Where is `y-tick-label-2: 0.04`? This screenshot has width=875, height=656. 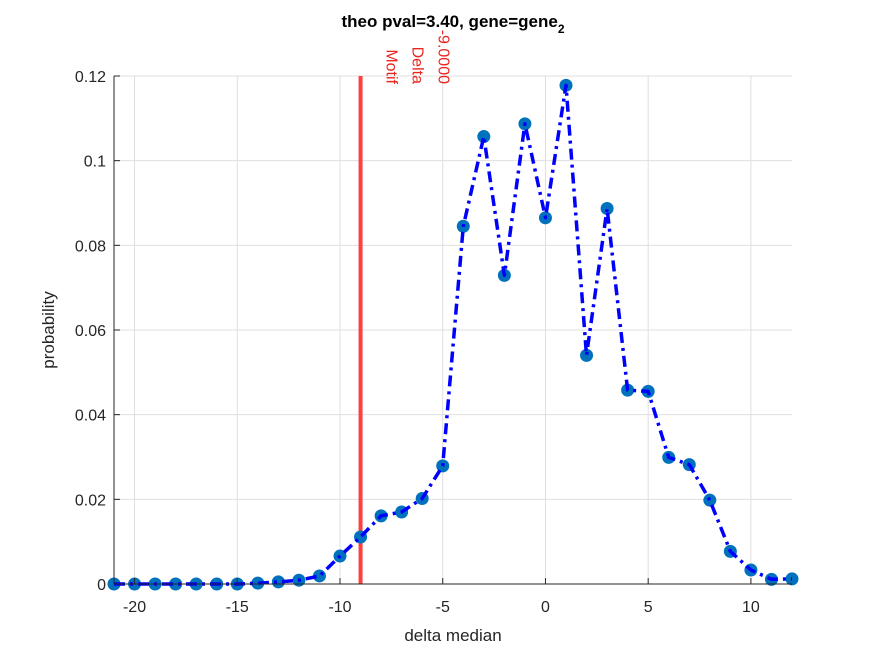 y-tick-label-2: 0.04 is located at coordinates (90, 416).